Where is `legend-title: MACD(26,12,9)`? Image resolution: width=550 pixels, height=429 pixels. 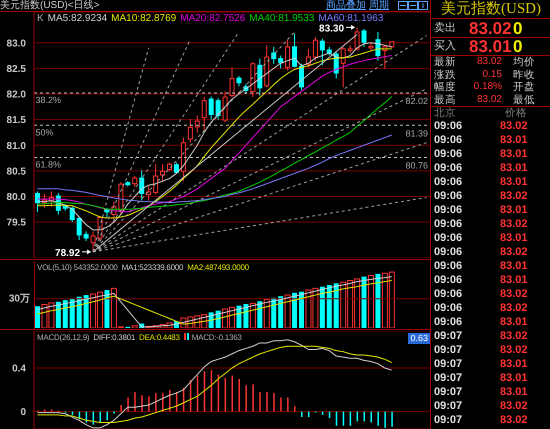
legend-title: MACD(26,12,9) is located at coordinates (63, 337).